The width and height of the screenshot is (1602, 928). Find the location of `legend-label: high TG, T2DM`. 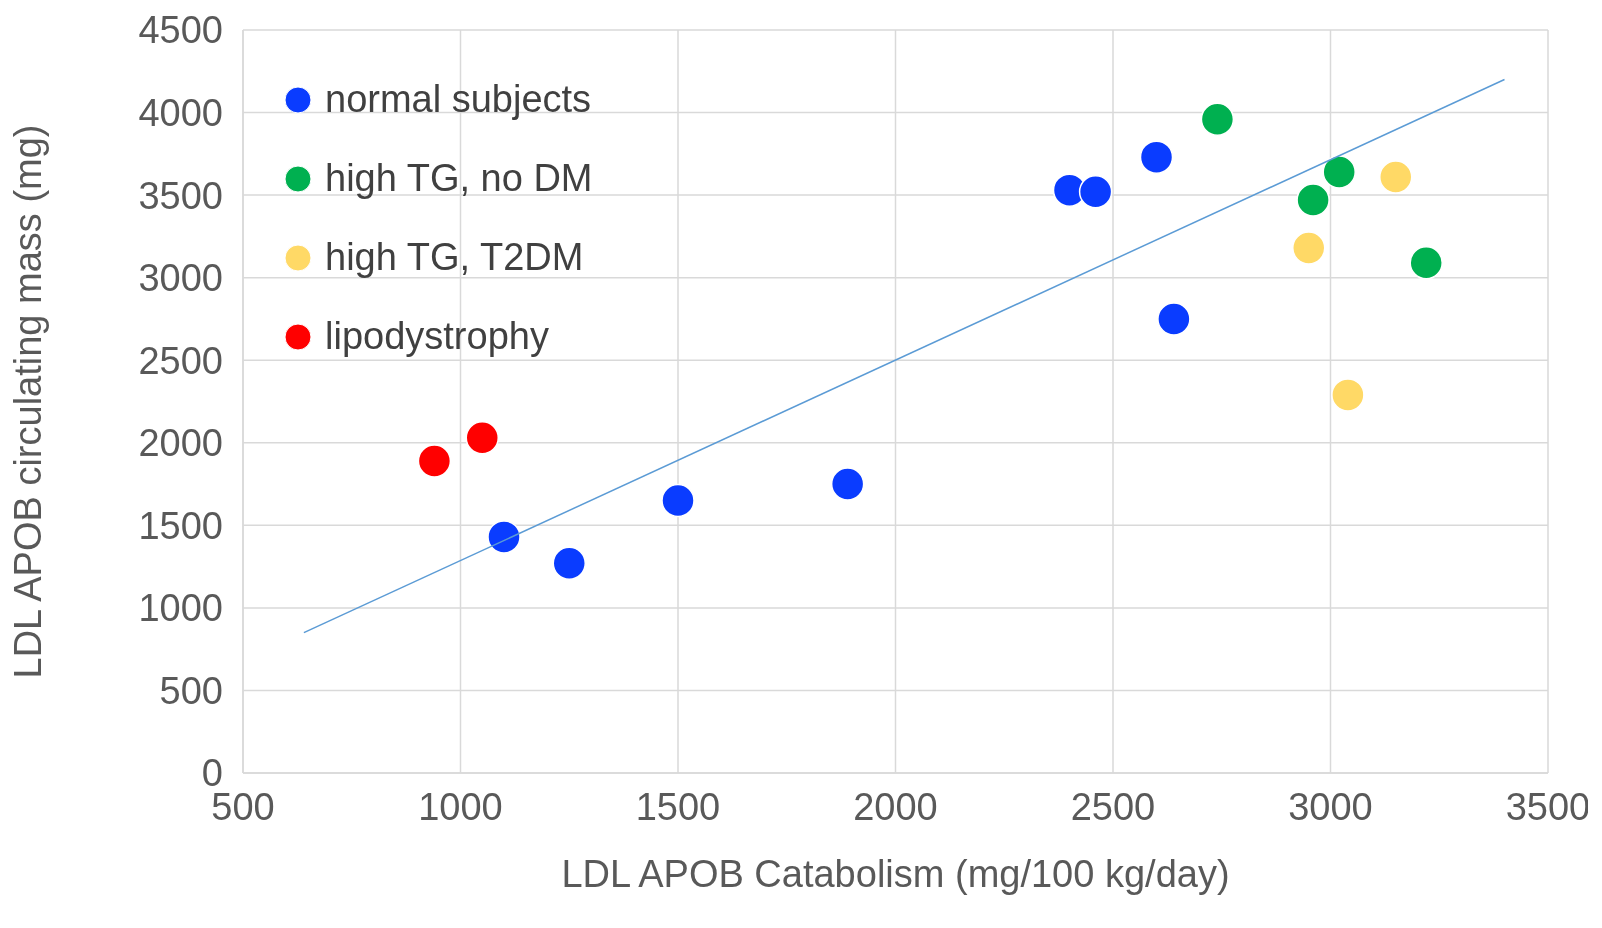

legend-label: high TG, T2DM is located at coordinates (454, 257).